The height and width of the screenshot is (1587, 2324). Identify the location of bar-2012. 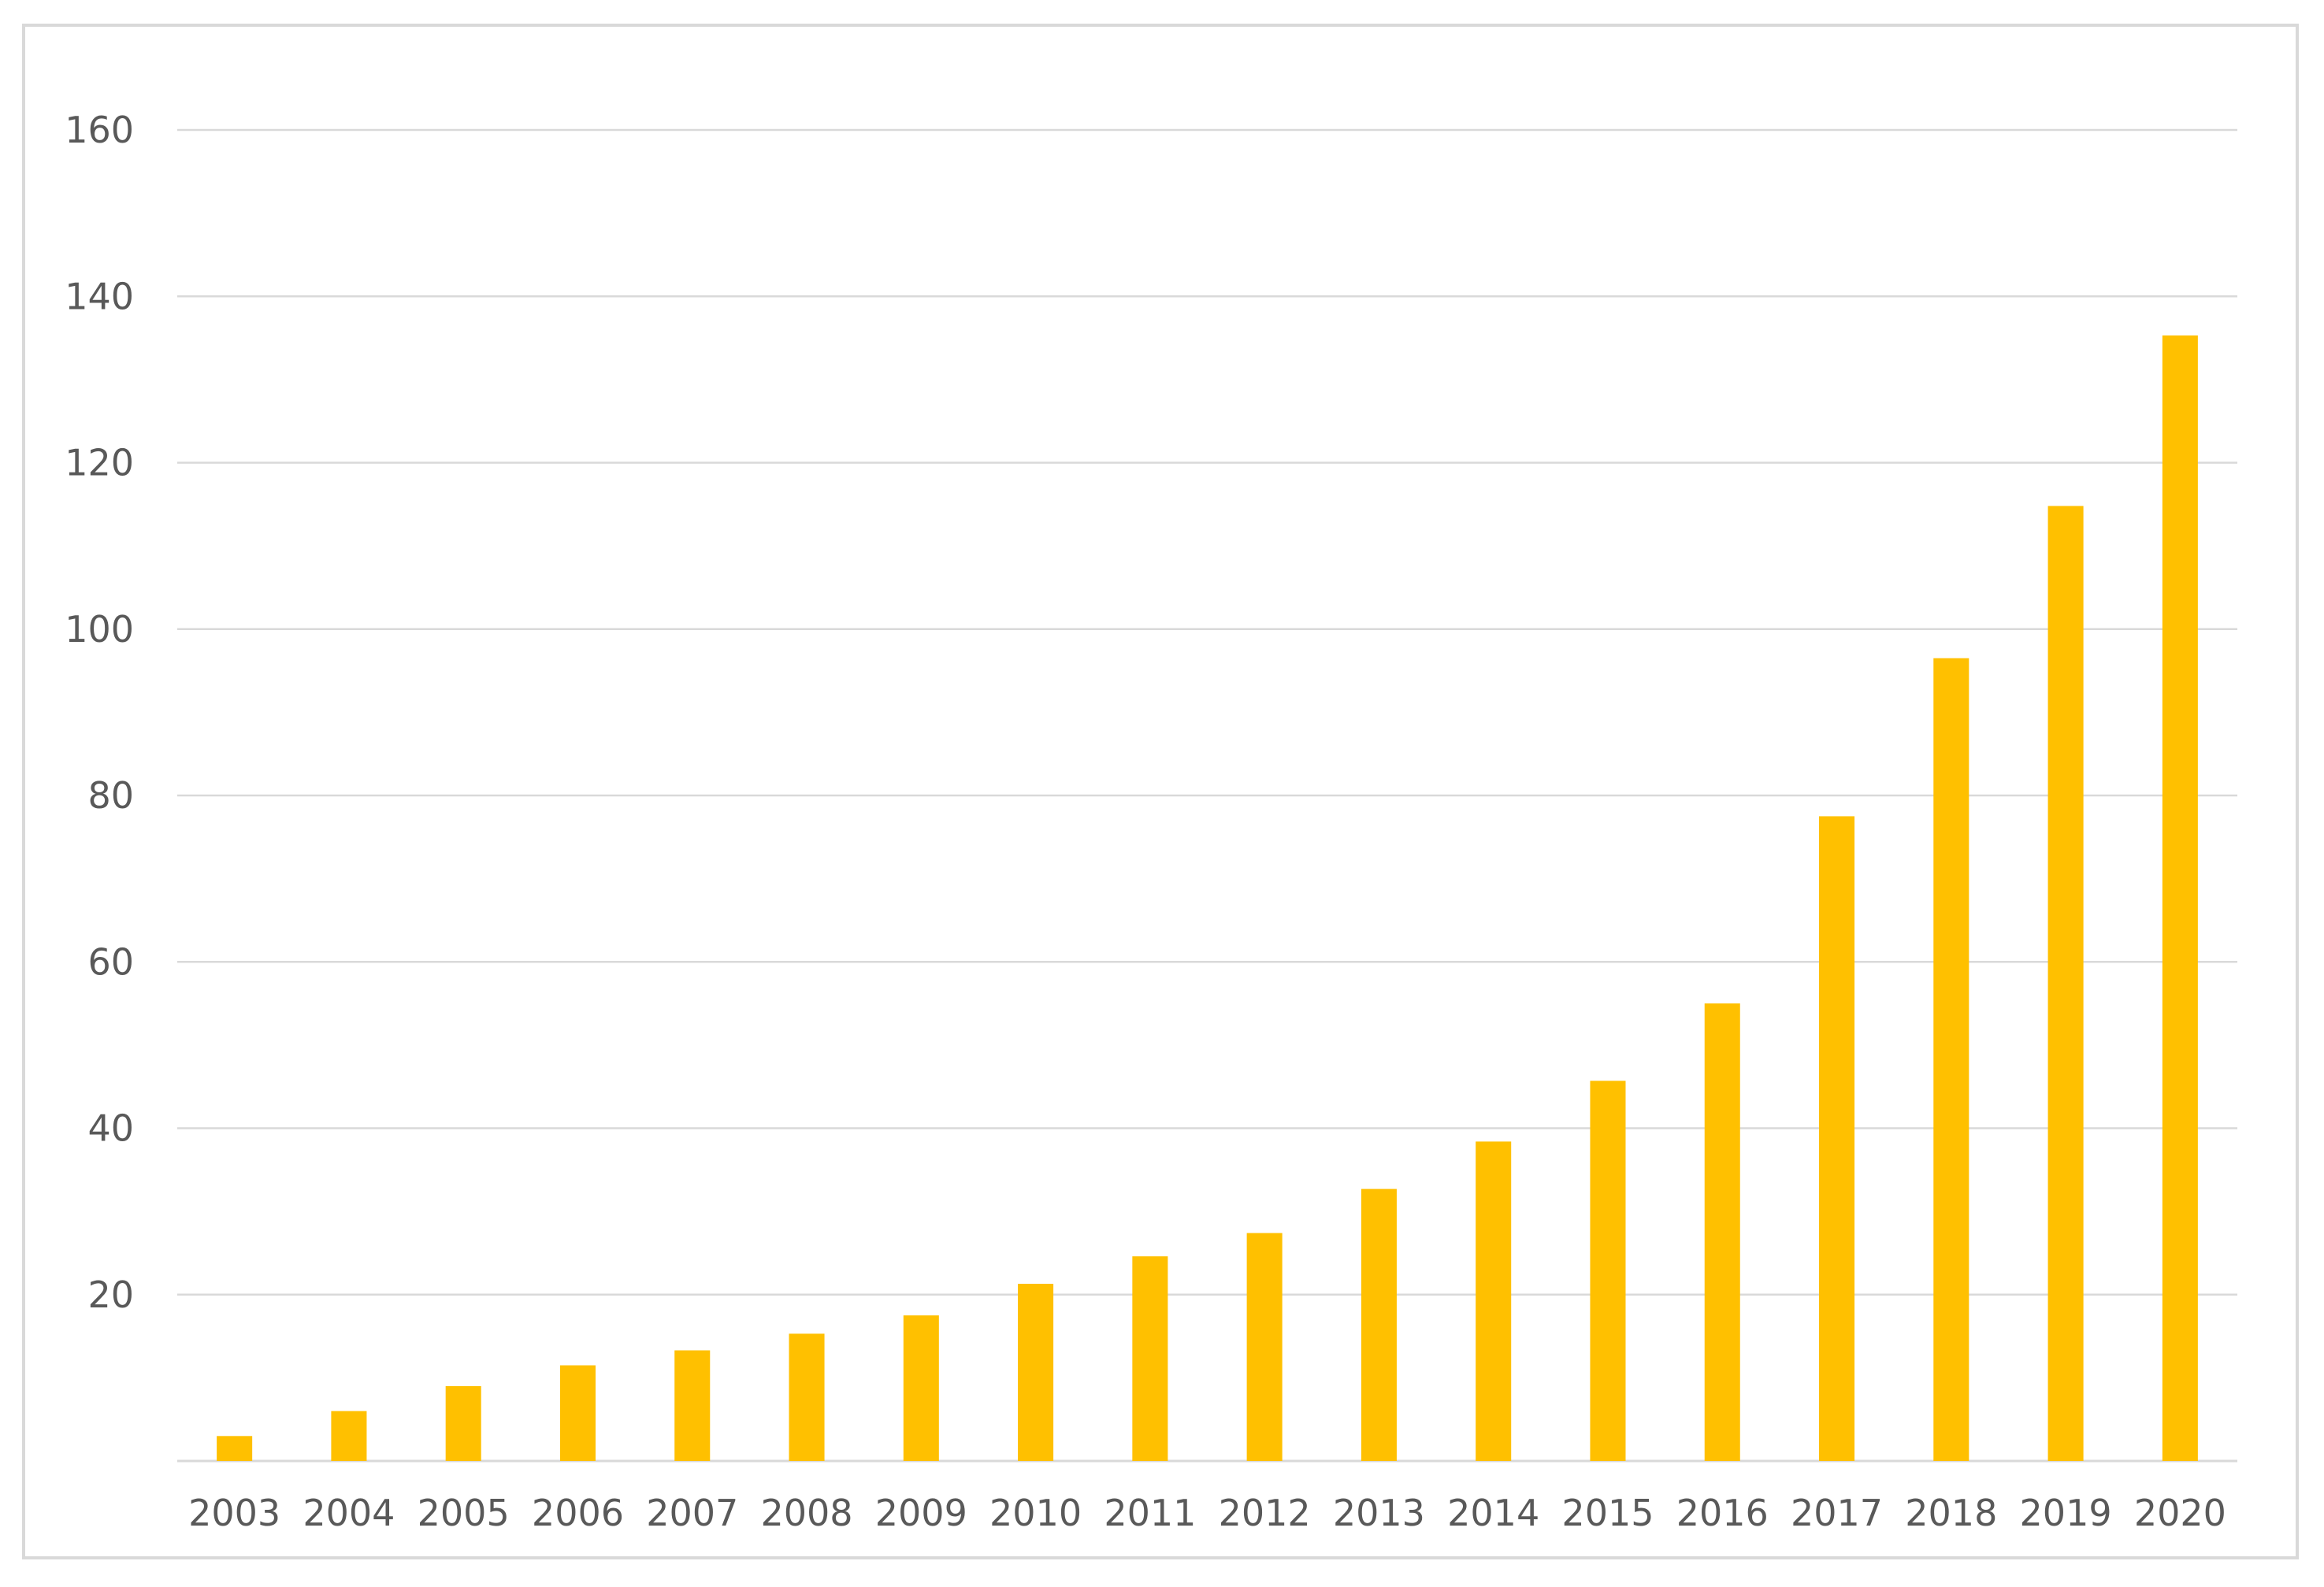
(1264, 1347).